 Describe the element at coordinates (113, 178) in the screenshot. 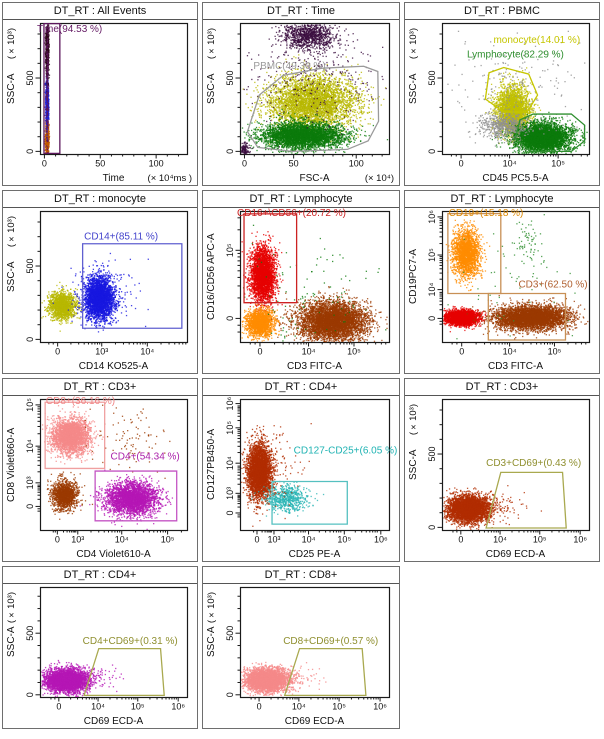

I see `x-axis-label: Time` at that location.